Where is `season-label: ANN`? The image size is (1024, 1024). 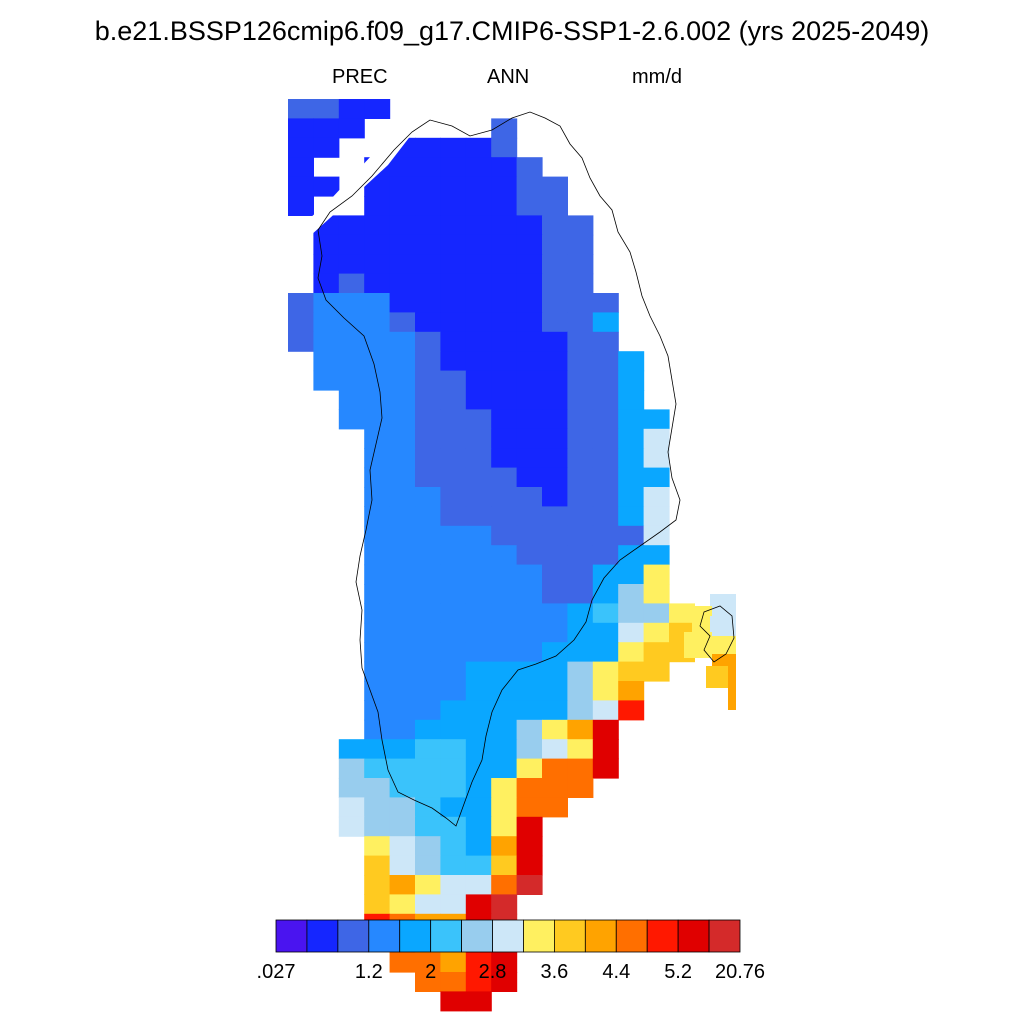 season-label: ANN is located at coordinates (508, 77).